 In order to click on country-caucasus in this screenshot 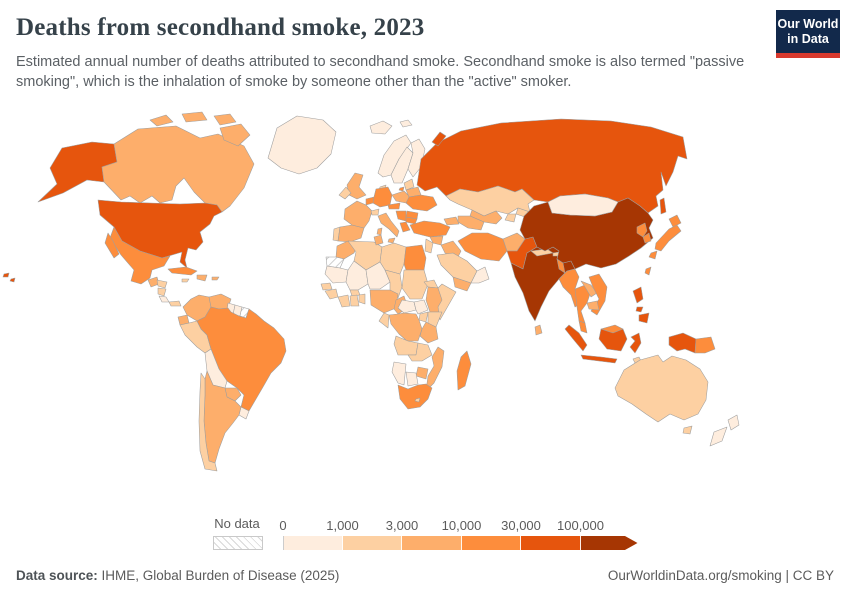, I will do `click(451, 221)`.